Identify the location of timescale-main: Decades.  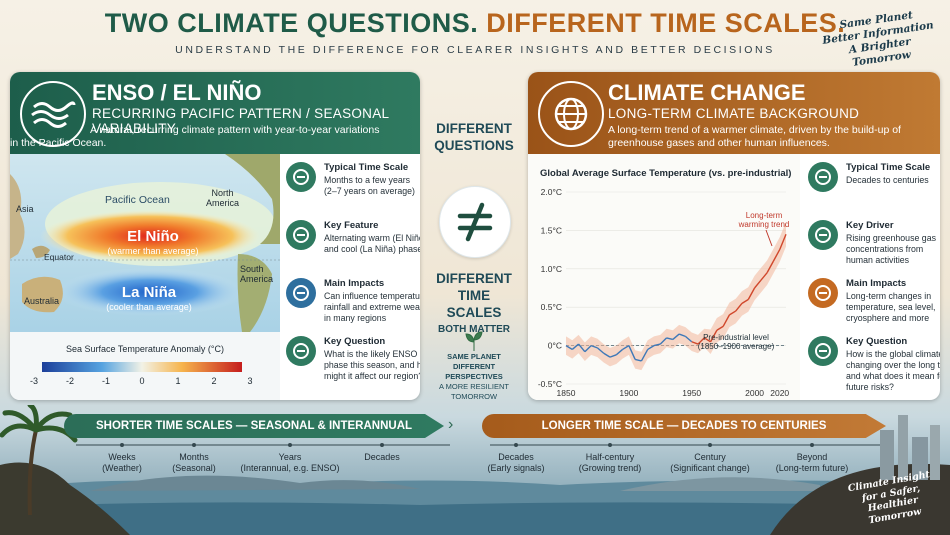
(382, 457).